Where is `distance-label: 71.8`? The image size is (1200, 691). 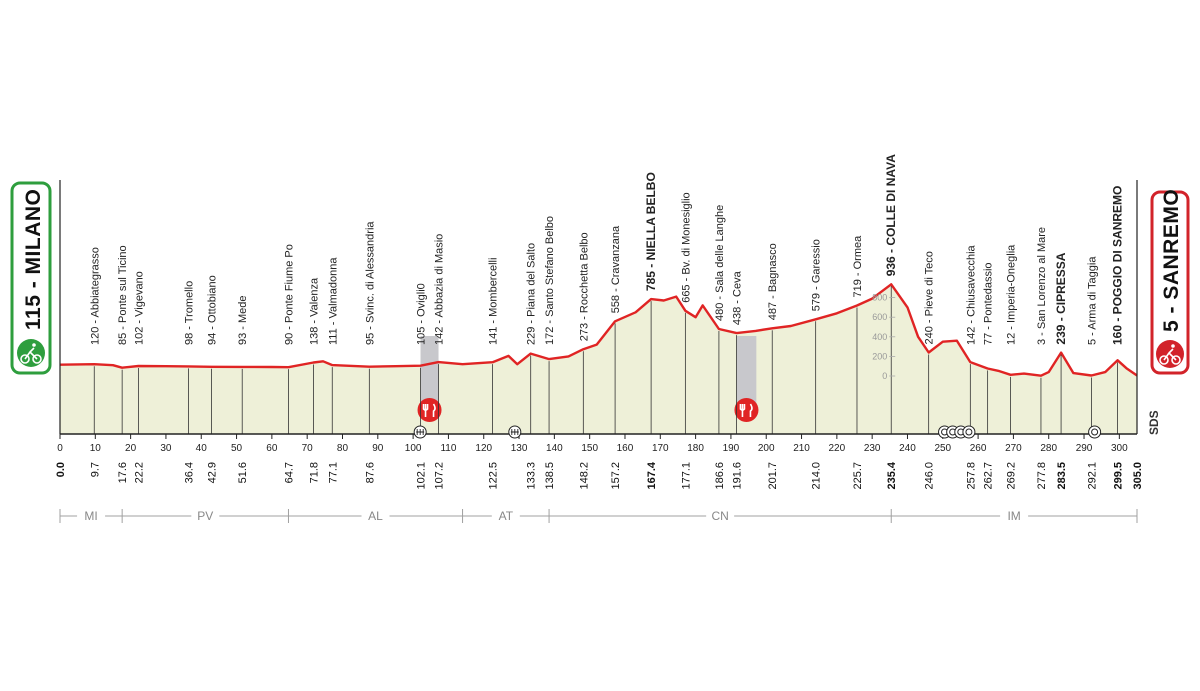 distance-label: 71.8 is located at coordinates (315, 472).